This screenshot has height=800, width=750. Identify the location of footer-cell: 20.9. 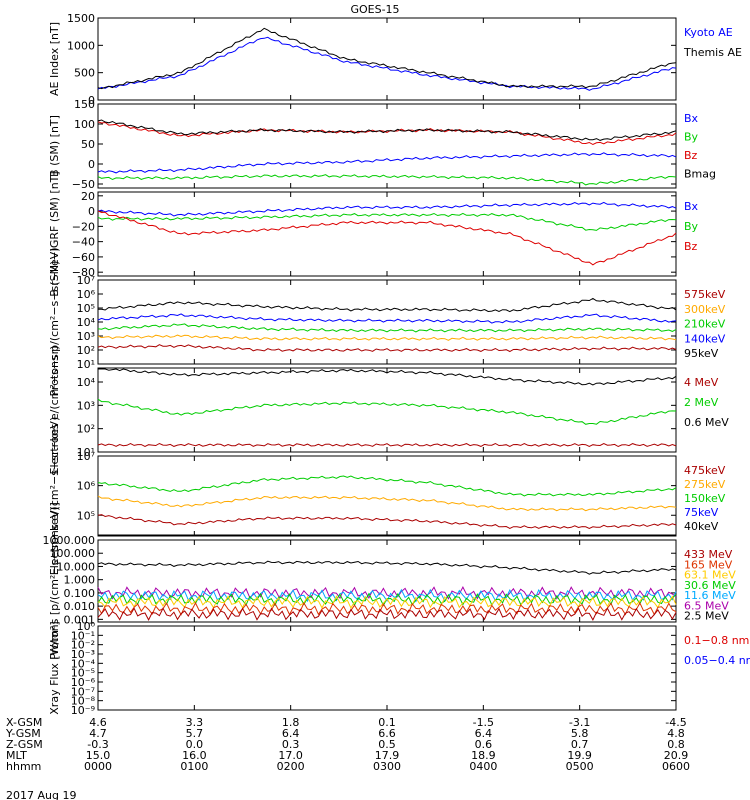
(676, 755).